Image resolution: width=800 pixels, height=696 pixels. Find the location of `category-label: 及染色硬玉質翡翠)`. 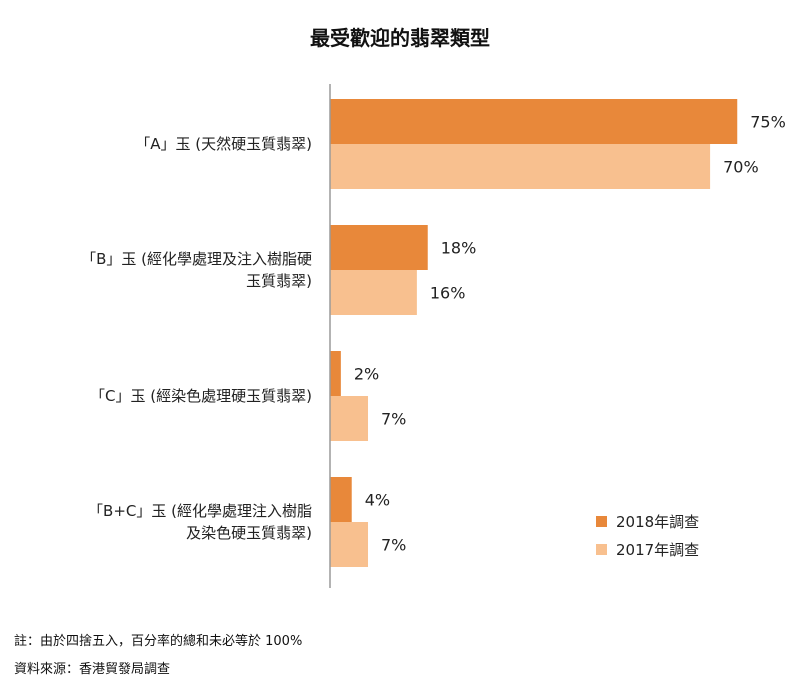

category-label: 及染色硬玉質翡翠) is located at coordinates (249, 533).